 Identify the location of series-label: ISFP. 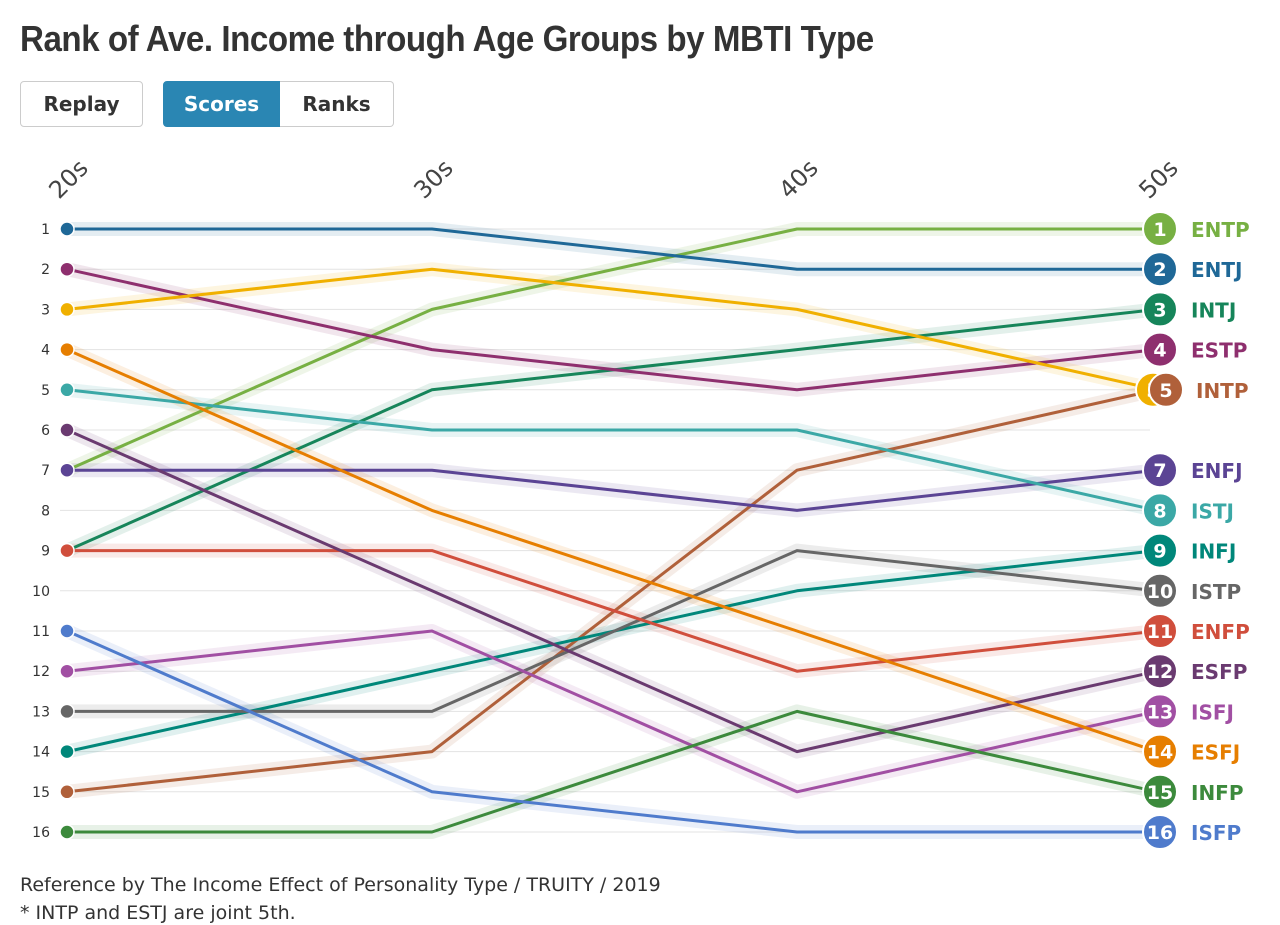
(1216, 833).